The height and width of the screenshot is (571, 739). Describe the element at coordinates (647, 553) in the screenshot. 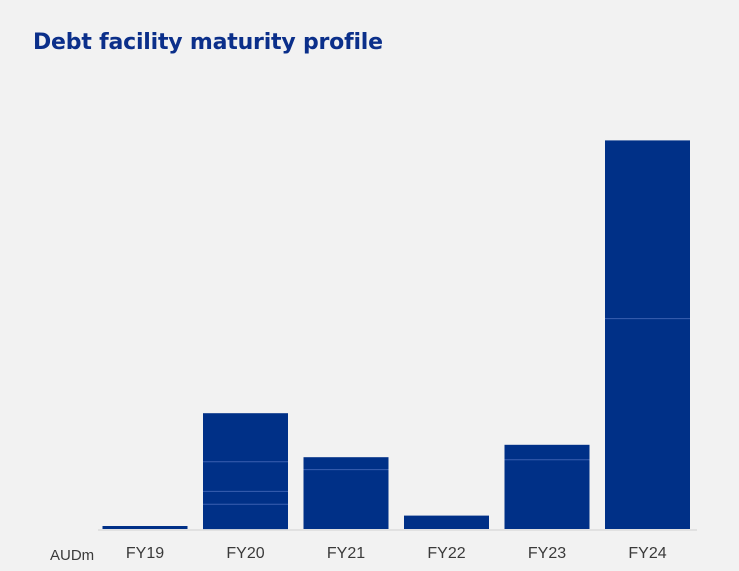

I see `x-tick-label-fy24: FY24` at that location.